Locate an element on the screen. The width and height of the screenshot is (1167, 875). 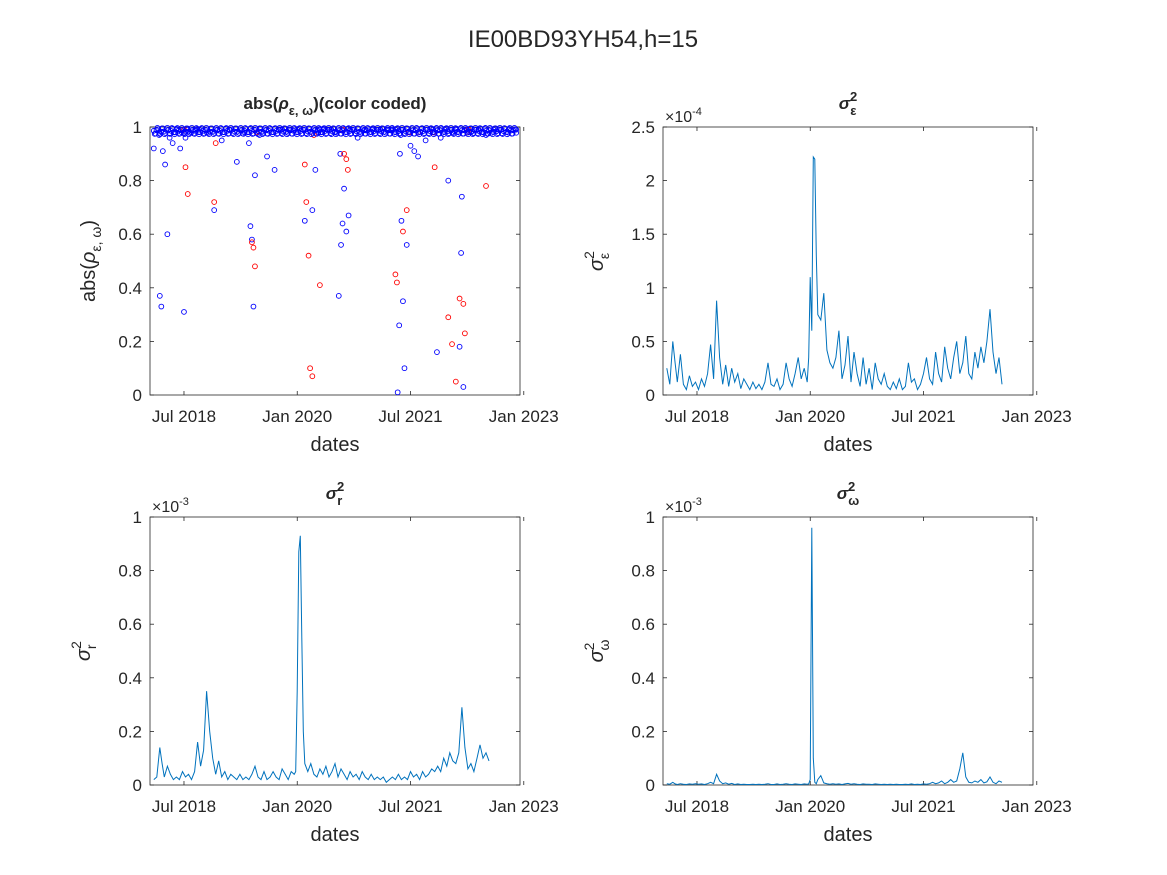
figure-title: IE00BD93YH54,h=15 is located at coordinates (583, 39).